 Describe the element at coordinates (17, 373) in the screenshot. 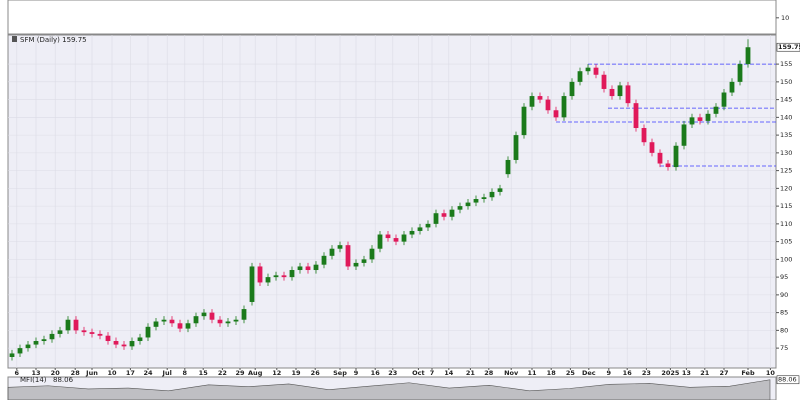

I see `x-tick-label: 6` at that location.